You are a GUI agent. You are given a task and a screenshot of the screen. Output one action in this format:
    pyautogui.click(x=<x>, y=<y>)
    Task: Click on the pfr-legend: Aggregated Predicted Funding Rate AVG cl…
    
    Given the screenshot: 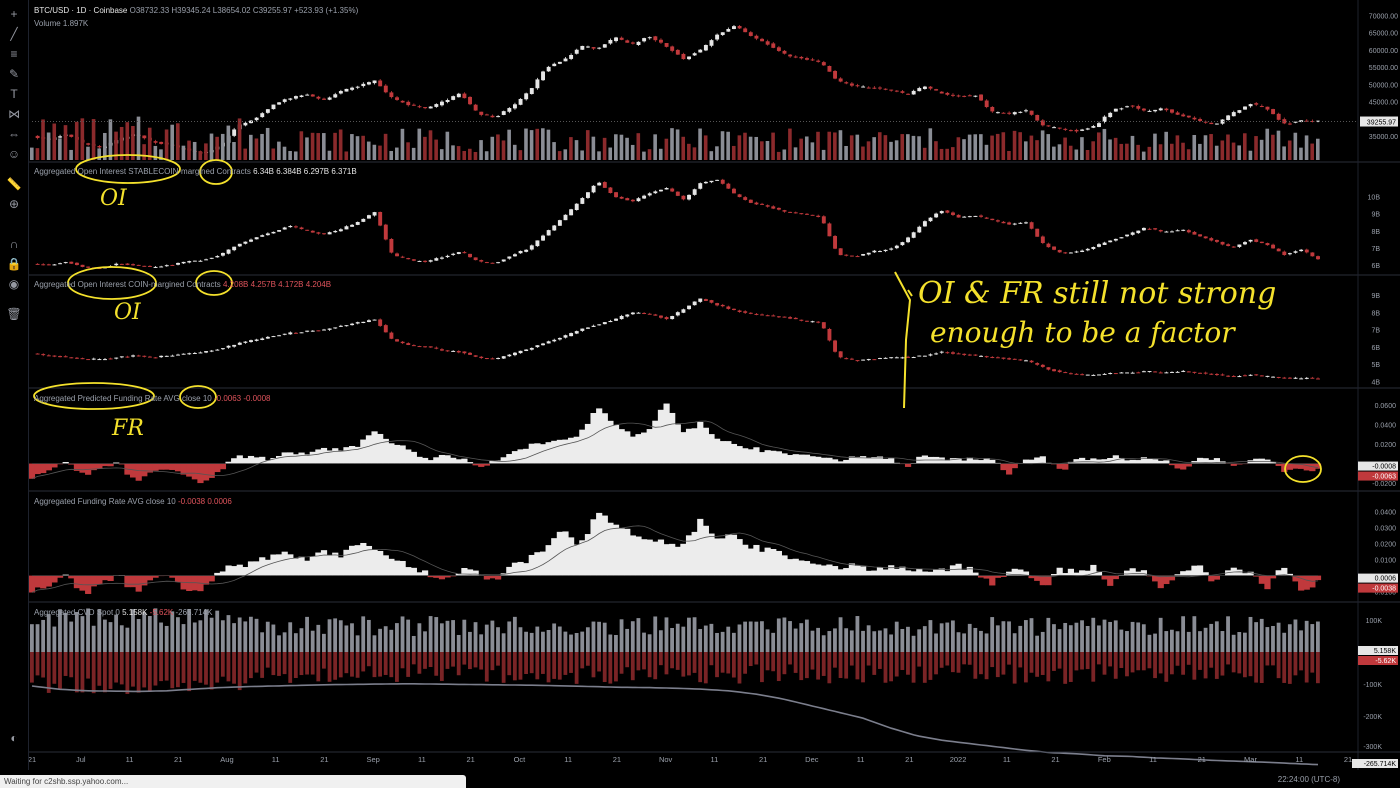 What is the action you would take?
    pyautogui.click(x=152, y=398)
    